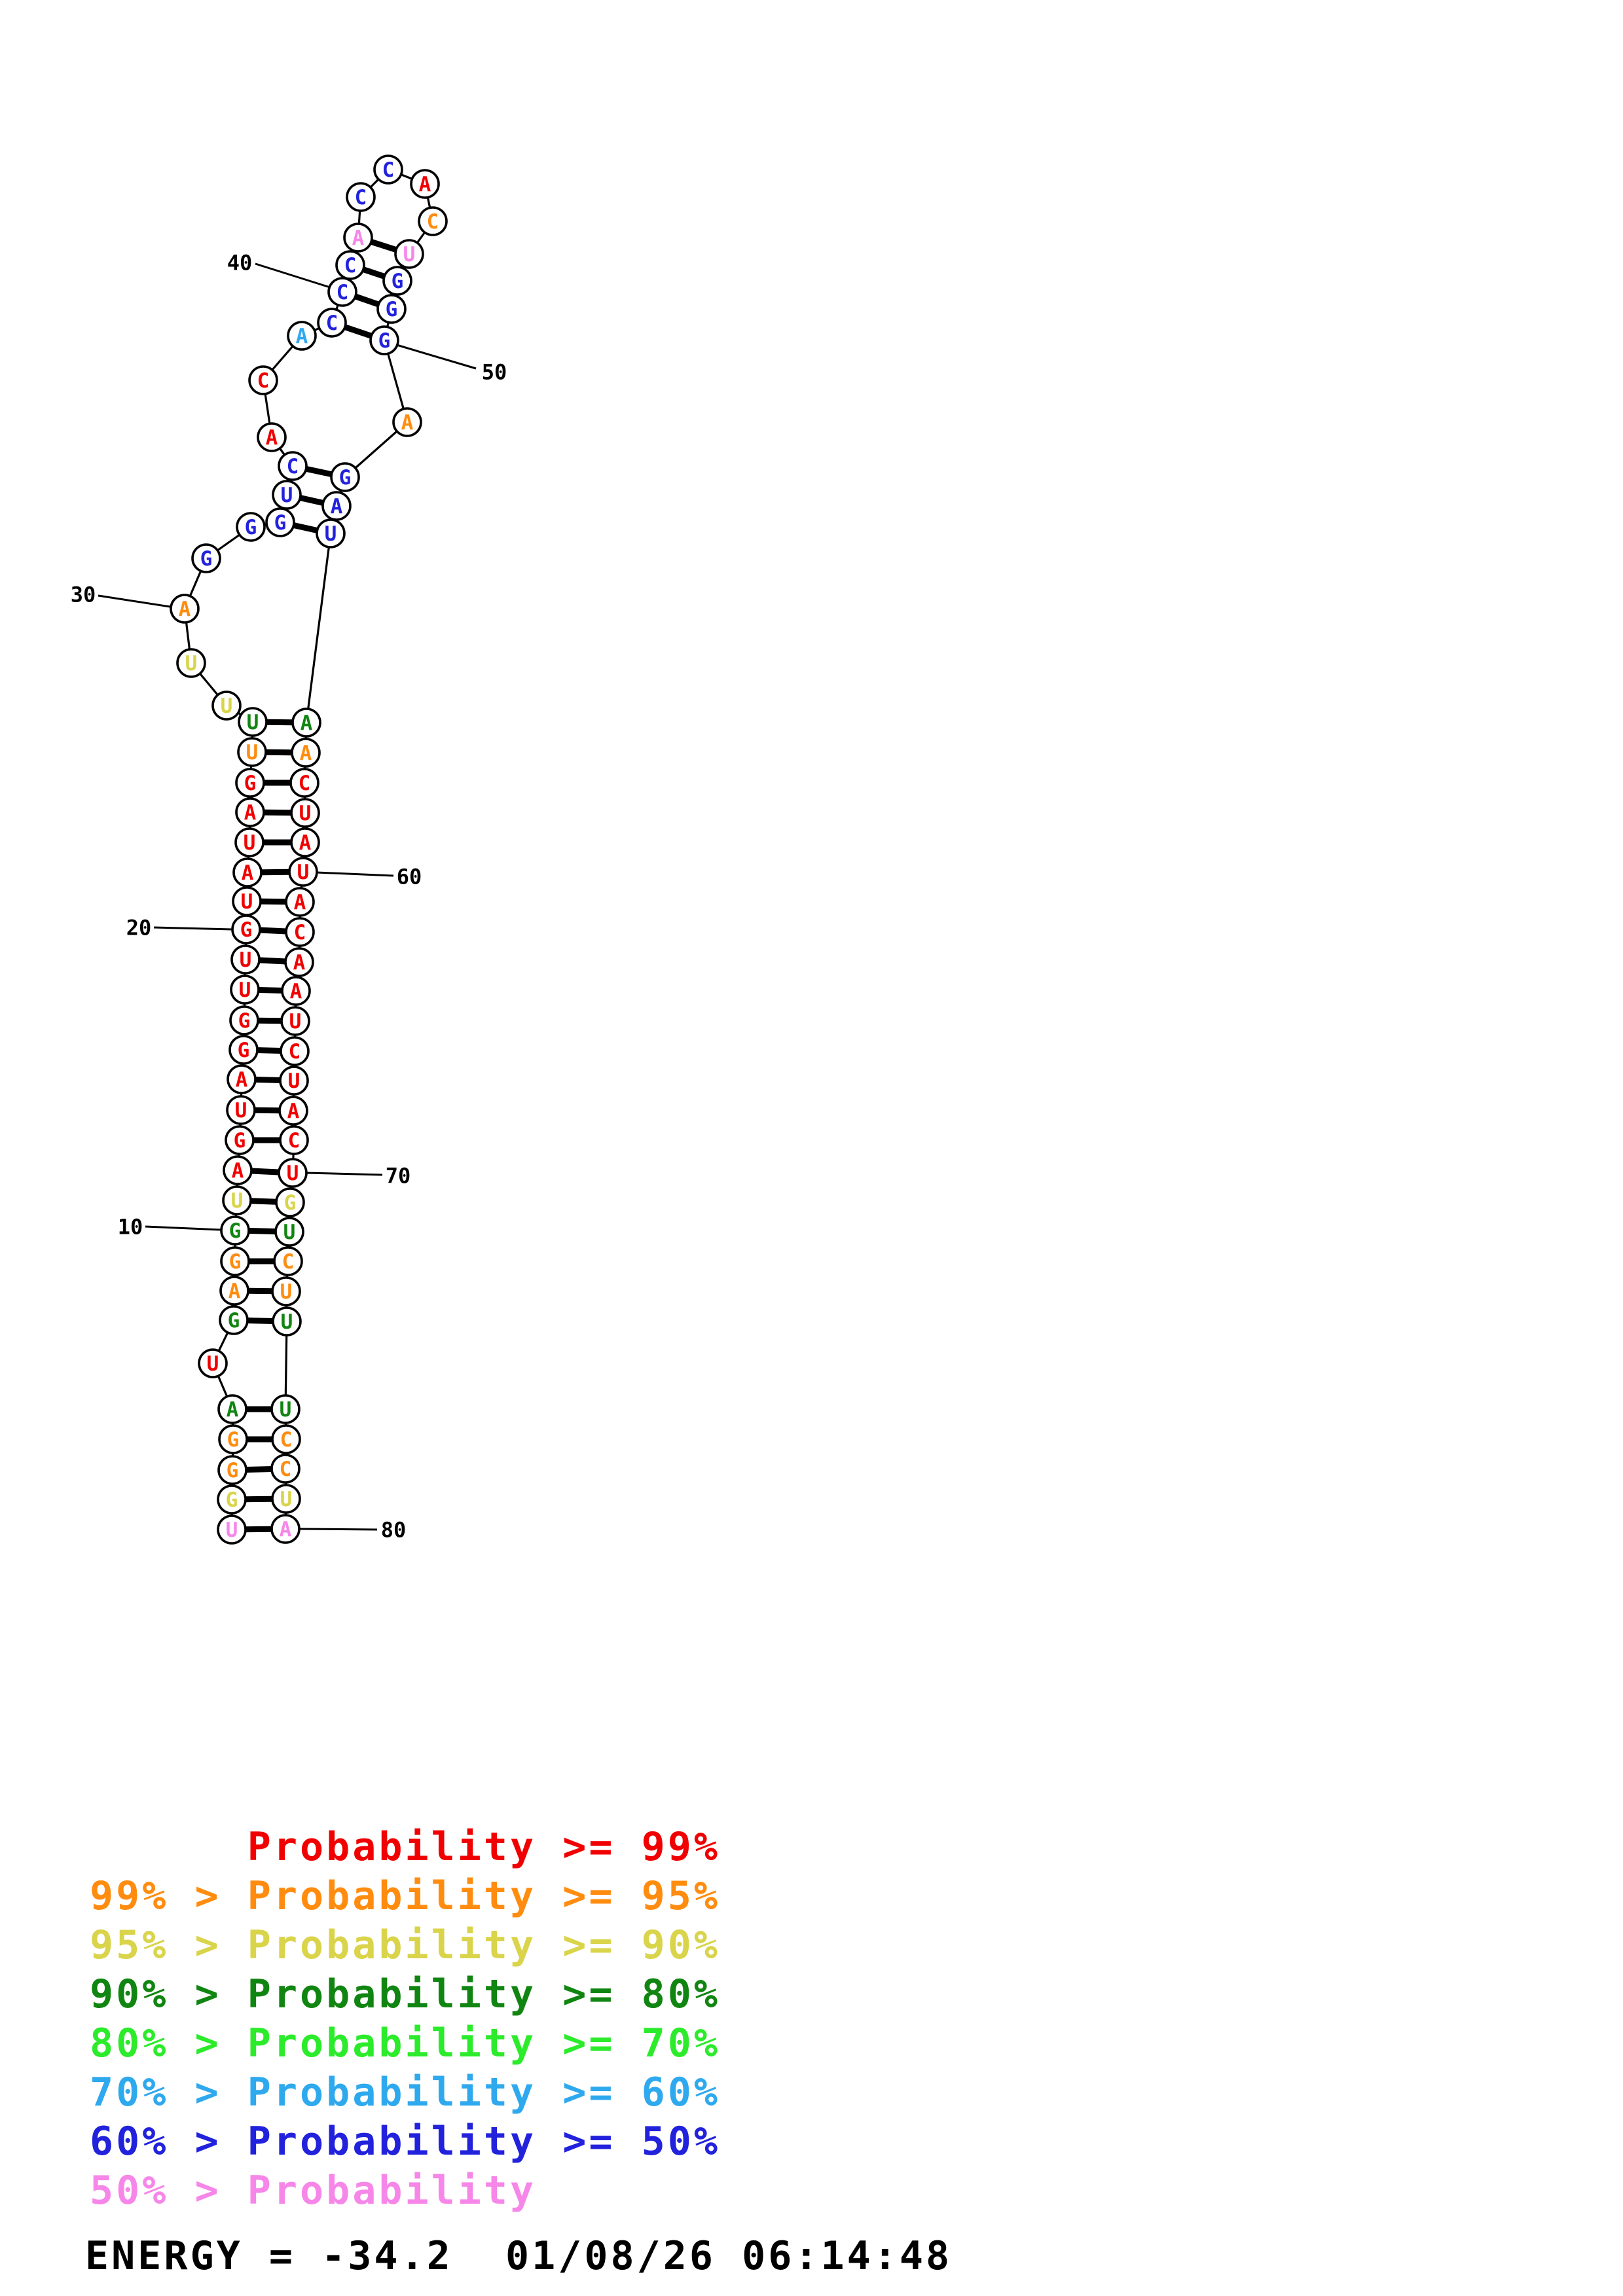  What do you see at coordinates (83, 595) in the screenshot?
I see `position-label-30: 30` at bounding box center [83, 595].